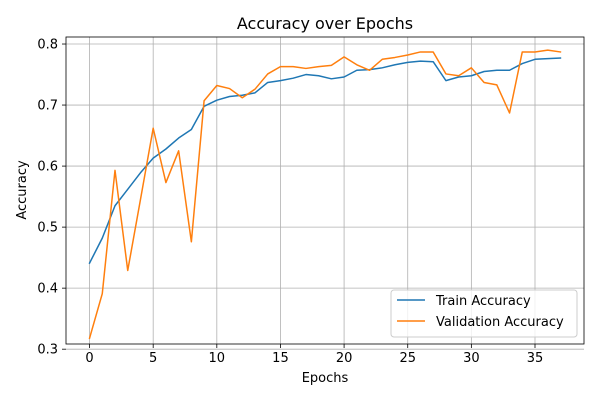 The height and width of the screenshot is (404, 600). I want to click on y-tick-label: 0.4, so click(47, 289).